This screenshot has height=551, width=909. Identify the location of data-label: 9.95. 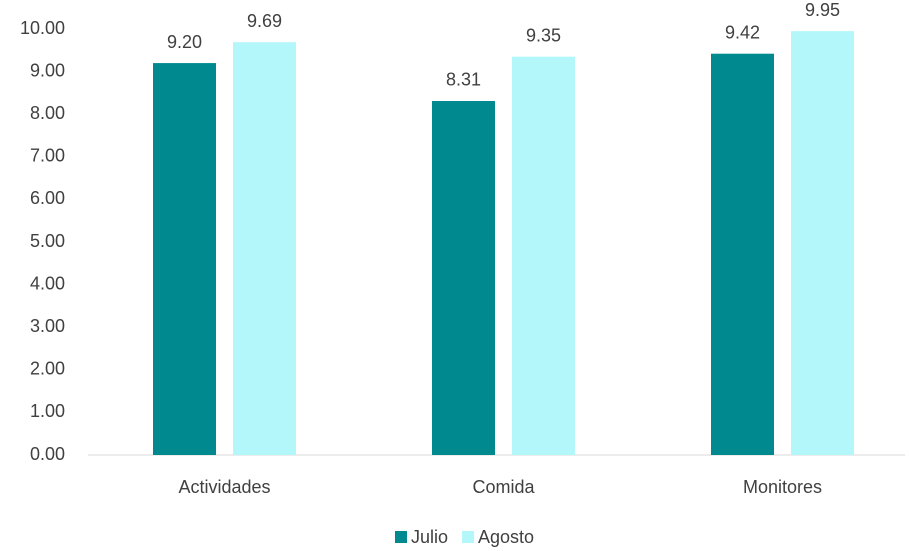
(822, 10).